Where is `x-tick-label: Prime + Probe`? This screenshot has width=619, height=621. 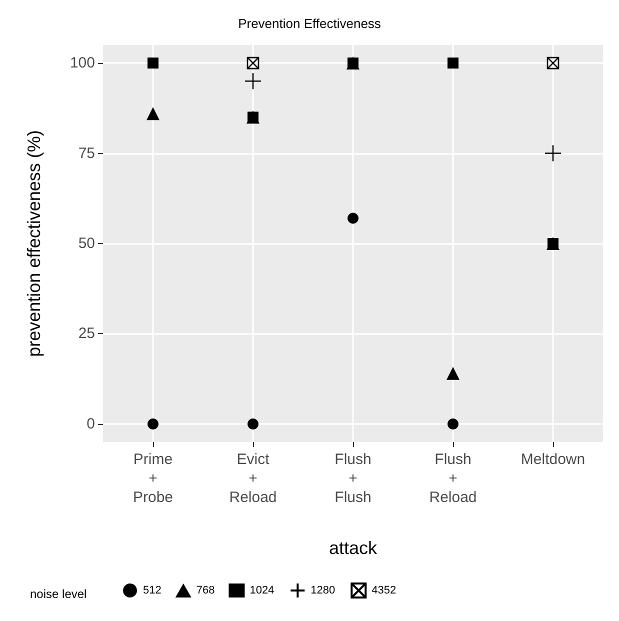 x-tick-label: Prime + Probe is located at coordinates (153, 478).